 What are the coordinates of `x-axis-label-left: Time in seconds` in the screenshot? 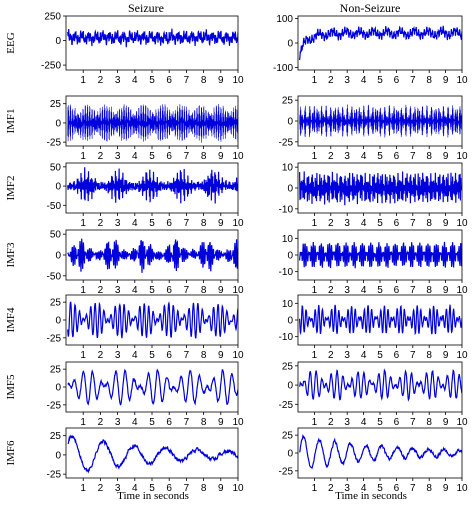 It's located at (153, 496).